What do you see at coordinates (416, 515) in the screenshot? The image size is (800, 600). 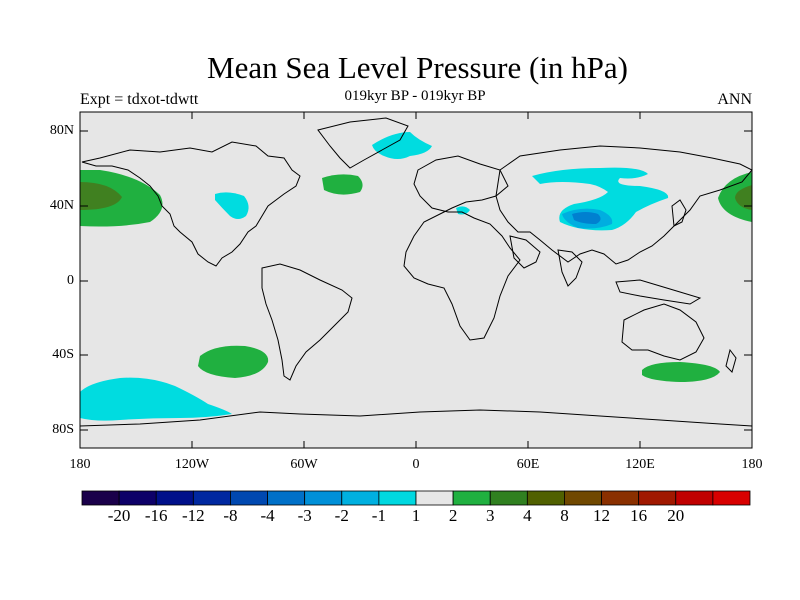 I see `colorbar-tick-label: 1` at bounding box center [416, 515].